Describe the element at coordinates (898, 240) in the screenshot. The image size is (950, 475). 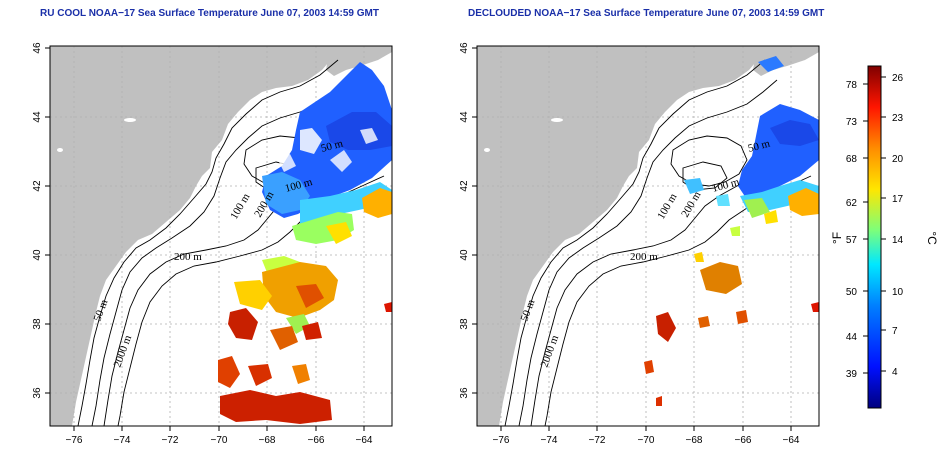
I see `celsius-tick-label: 14` at that location.